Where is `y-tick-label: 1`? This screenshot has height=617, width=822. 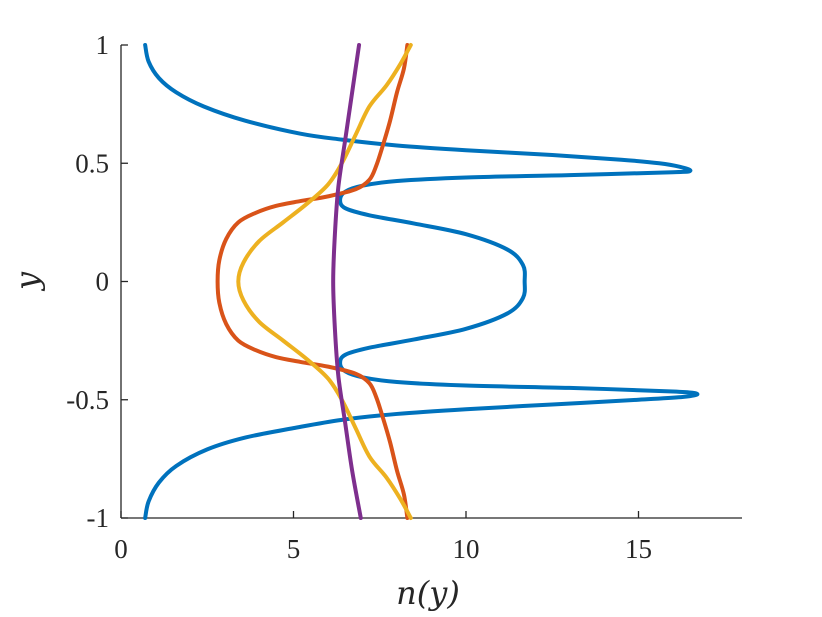 y-tick-label: 1 is located at coordinates (103, 45).